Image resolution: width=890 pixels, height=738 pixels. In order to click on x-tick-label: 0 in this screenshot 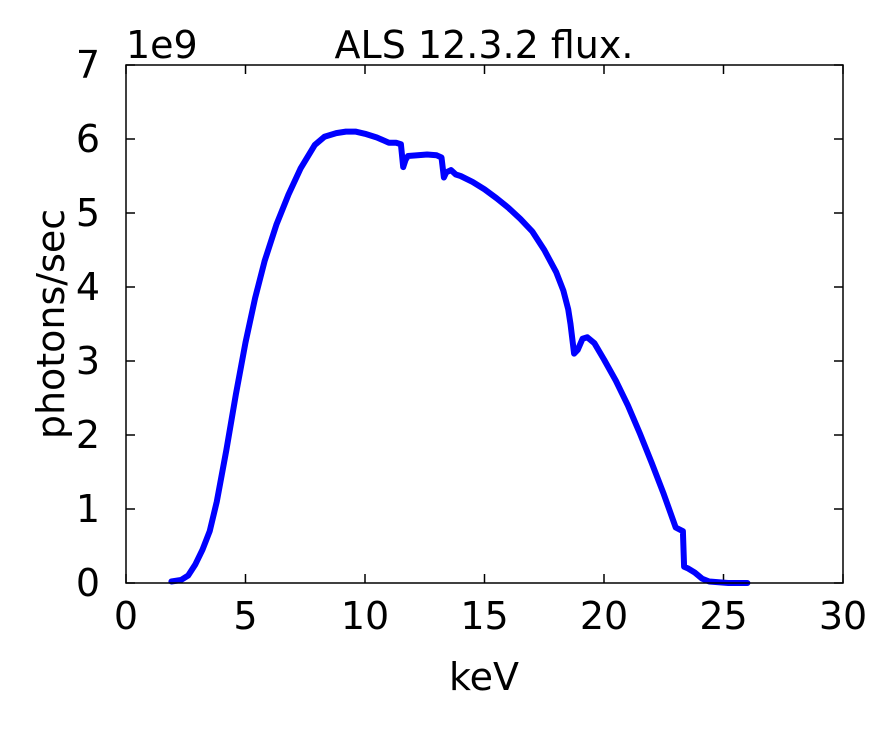, I will do `click(126, 616)`.